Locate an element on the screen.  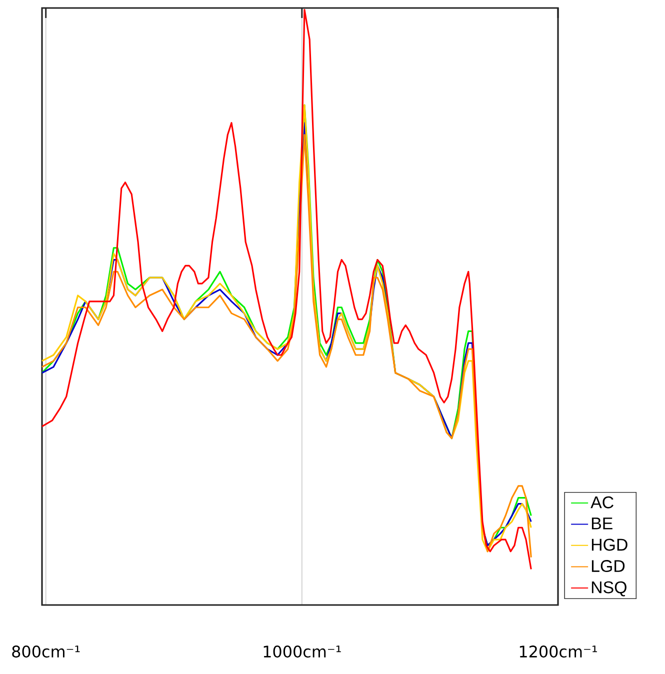
x-tick-label: 1000cm⁻¹ is located at coordinates (302, 652).